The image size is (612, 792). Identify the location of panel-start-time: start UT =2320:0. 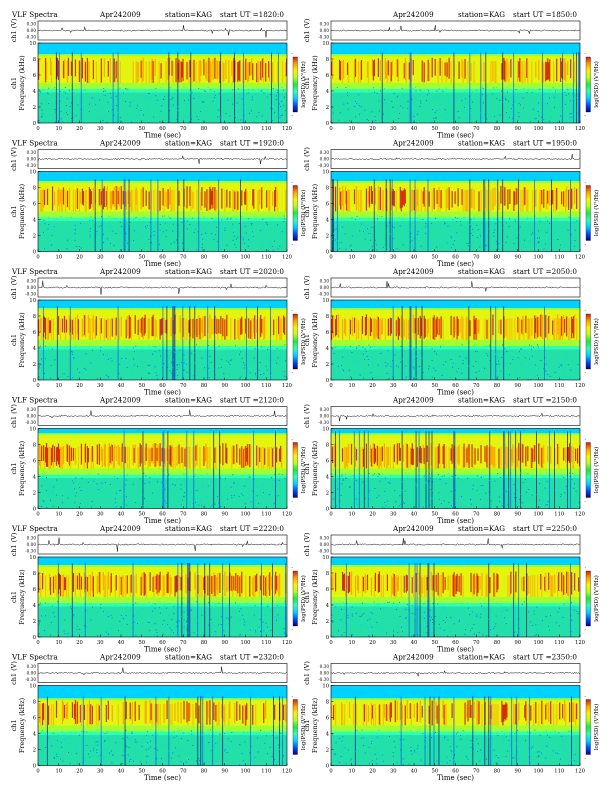
(252, 657).